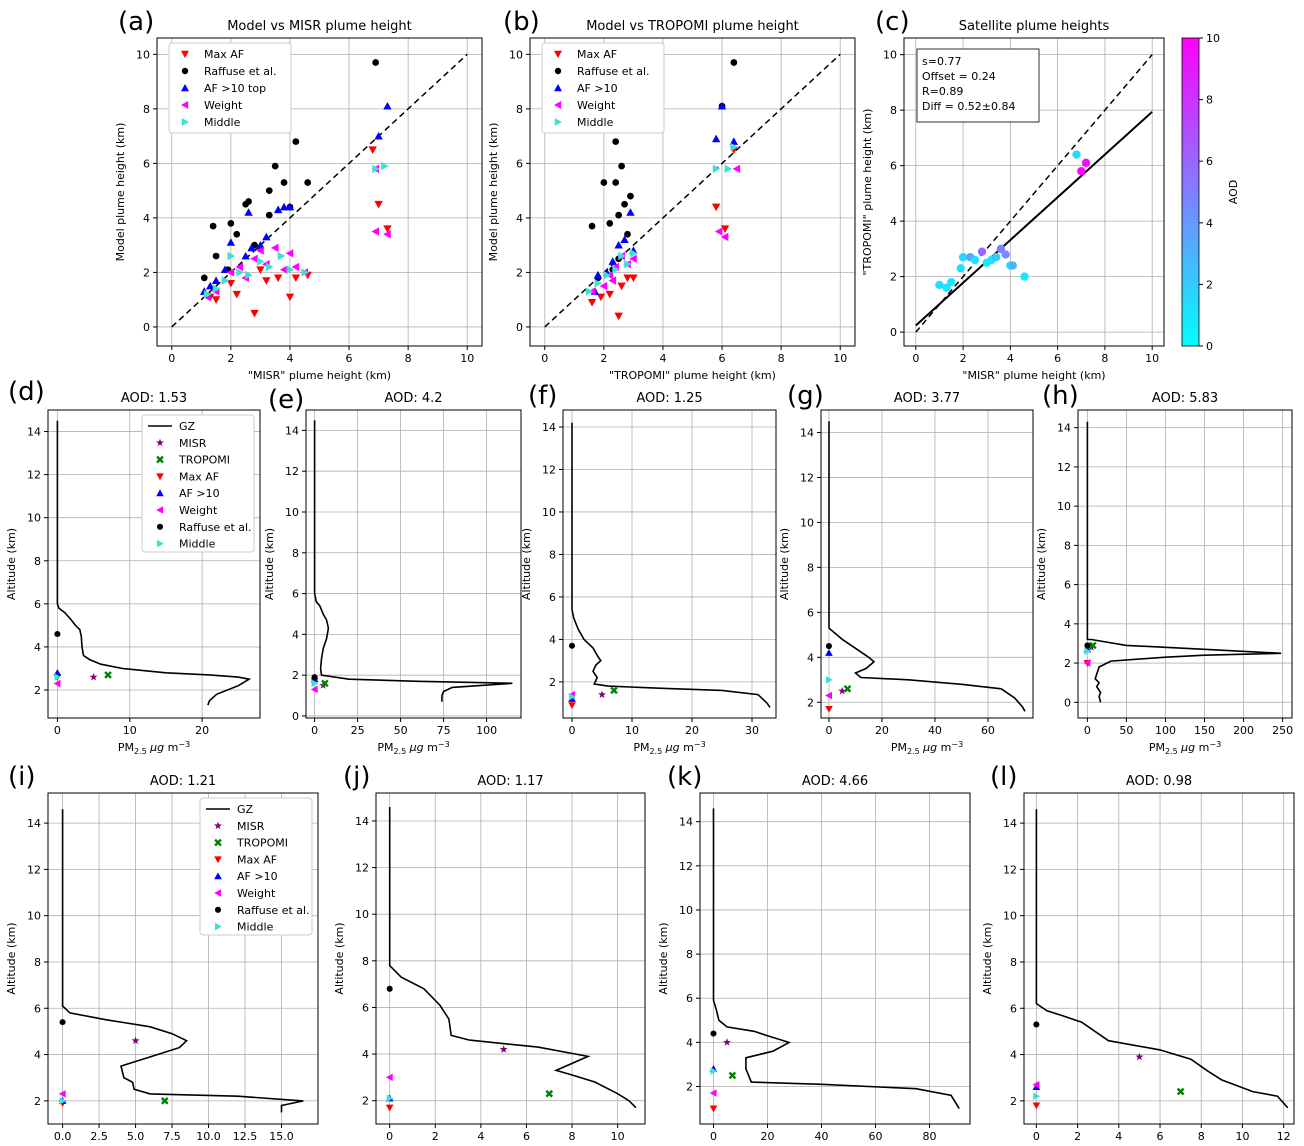 This screenshot has width=1304, height=1146. Describe the element at coordinates (519, 327) in the screenshot. I see `y-tick-label: 0` at that location.